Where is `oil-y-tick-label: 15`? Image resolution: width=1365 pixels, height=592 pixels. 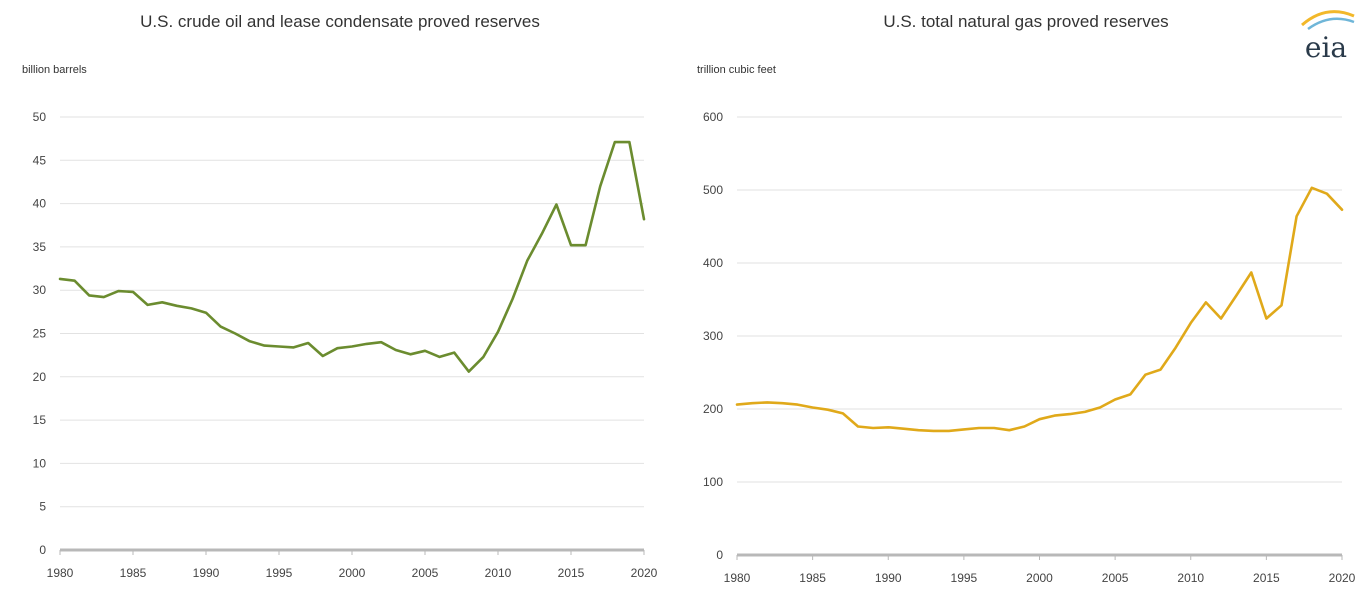 oil-y-tick-label: 15 is located at coordinates (40, 420).